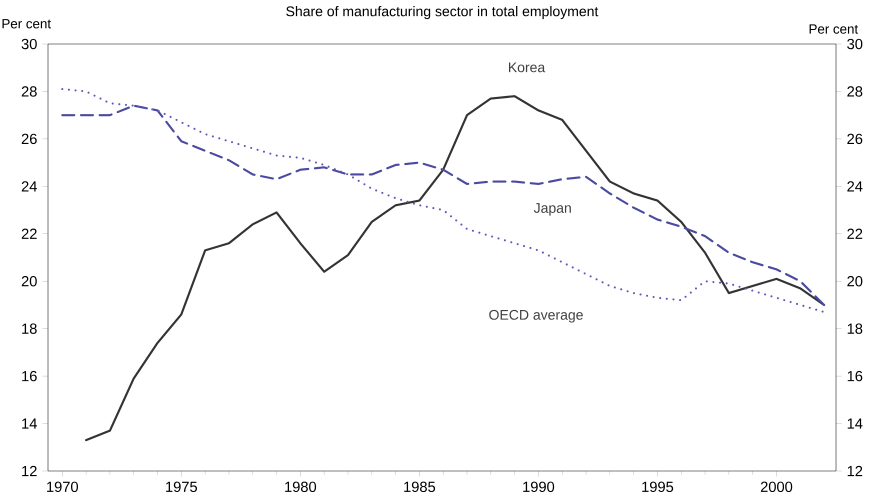 The width and height of the screenshot is (871, 497). What do you see at coordinates (29, 139) in the screenshot?
I see `y-tick-label: 26` at bounding box center [29, 139].